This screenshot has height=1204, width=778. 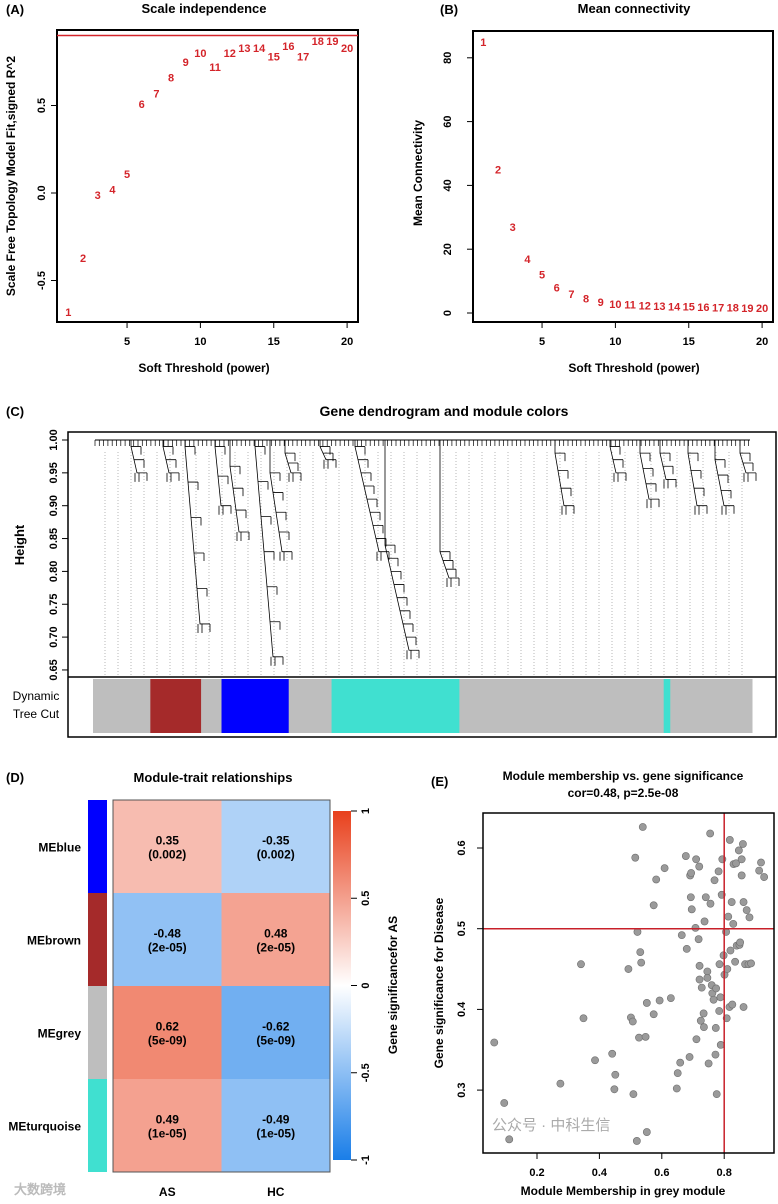 What do you see at coordinates (127, 342) in the screenshot?
I see `x-tick-label: 5` at bounding box center [127, 342].